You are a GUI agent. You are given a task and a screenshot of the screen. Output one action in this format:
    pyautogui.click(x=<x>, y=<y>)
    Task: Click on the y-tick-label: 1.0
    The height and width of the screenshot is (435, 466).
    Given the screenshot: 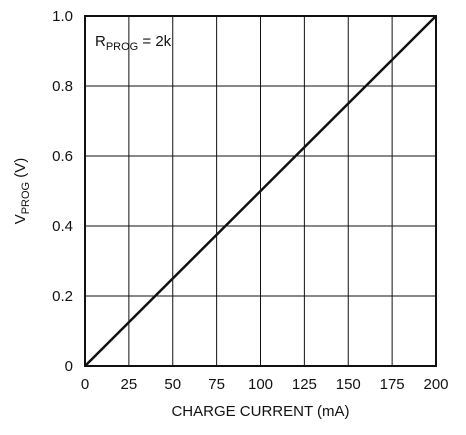 What is the action you would take?
    pyautogui.click(x=62, y=16)
    